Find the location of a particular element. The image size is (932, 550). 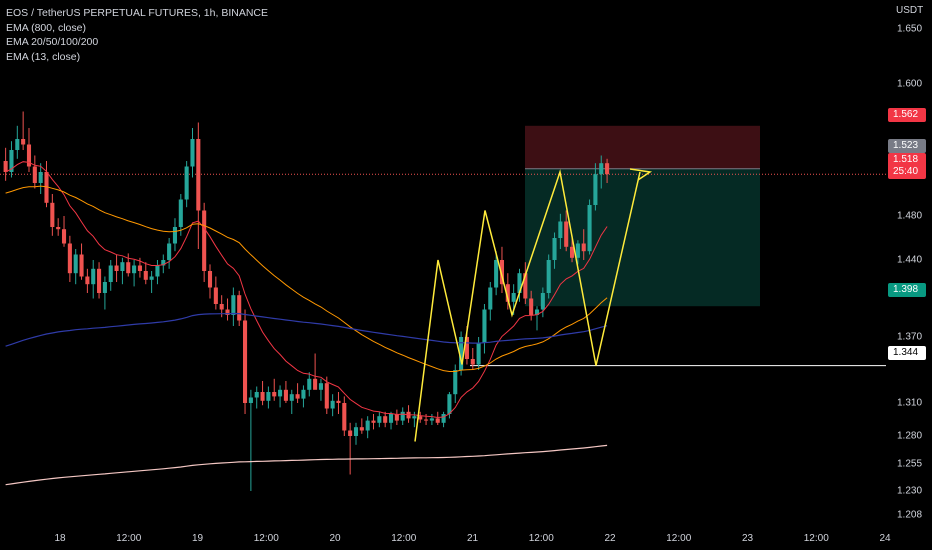

ema-800-line is located at coordinates (306, 465).